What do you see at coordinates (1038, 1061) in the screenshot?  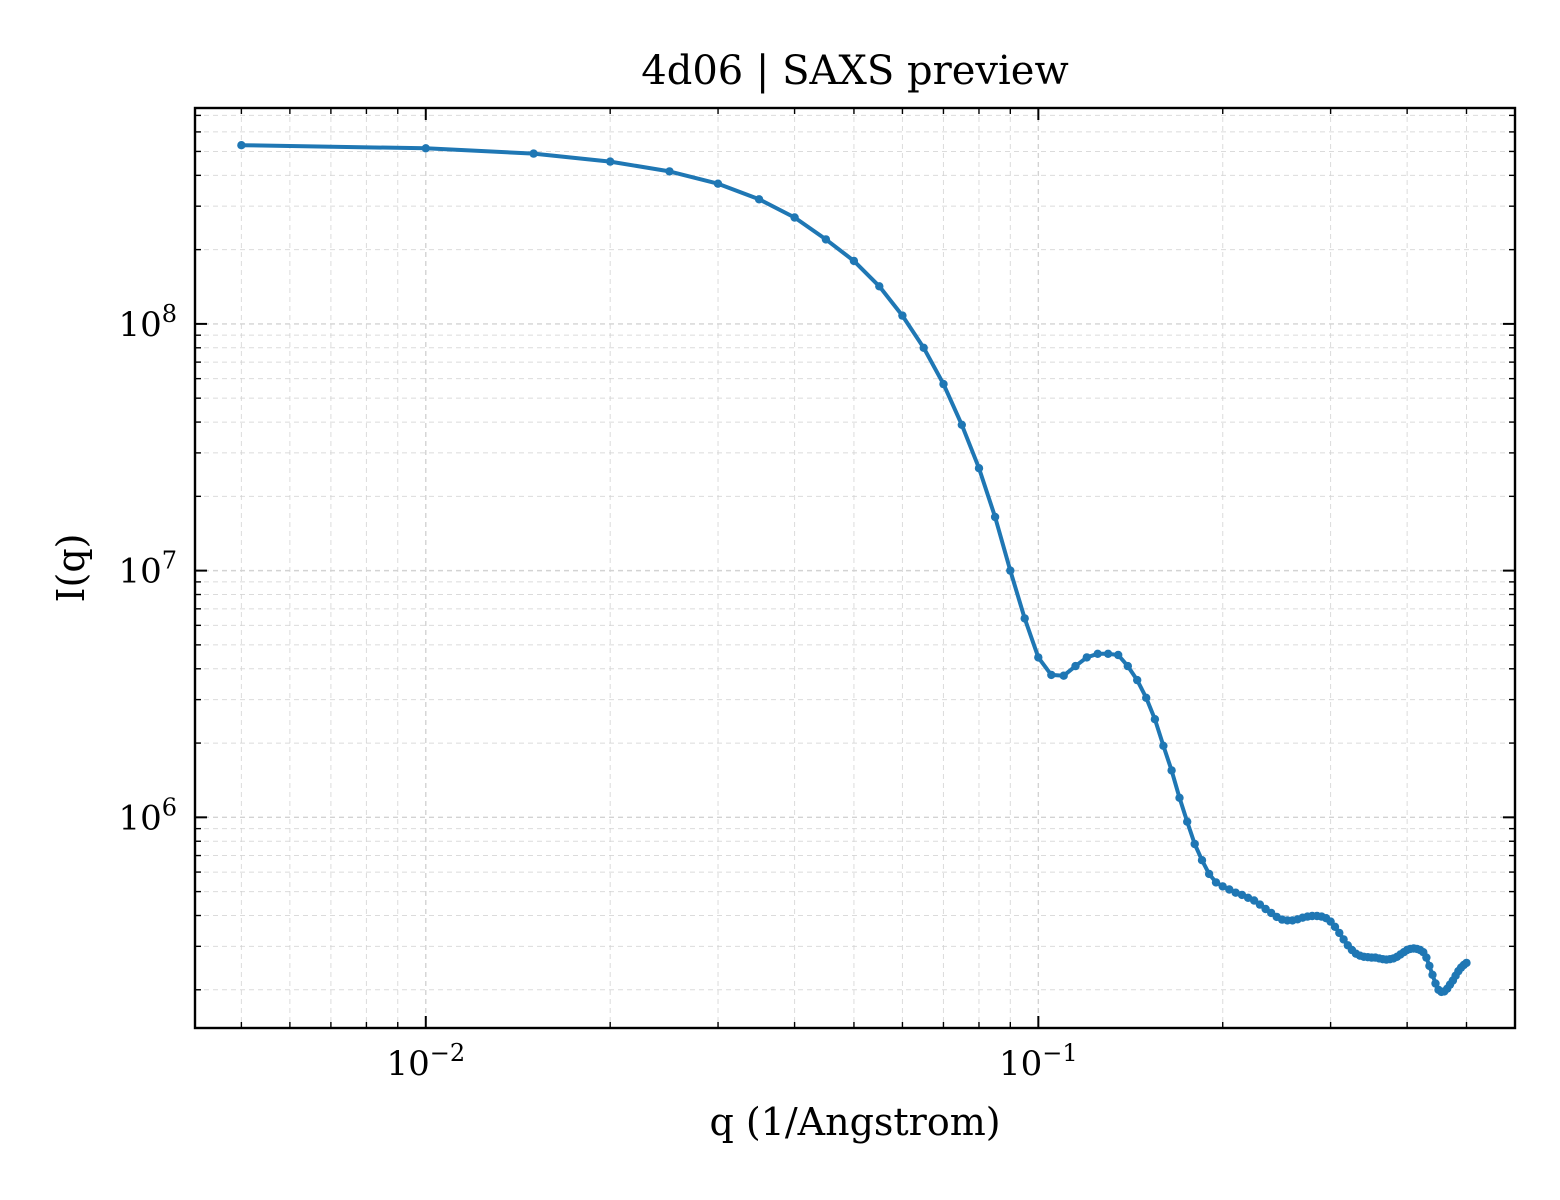 I see `x-tick-label: 10⁻¹` at bounding box center [1038, 1061].